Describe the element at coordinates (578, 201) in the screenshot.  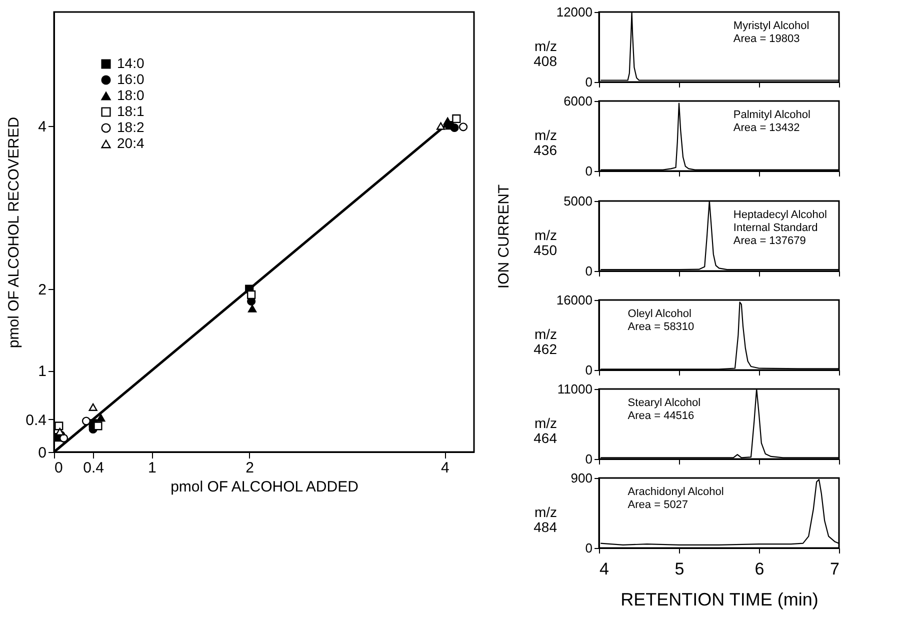
I see `y-tick-label: 5000` at that location.